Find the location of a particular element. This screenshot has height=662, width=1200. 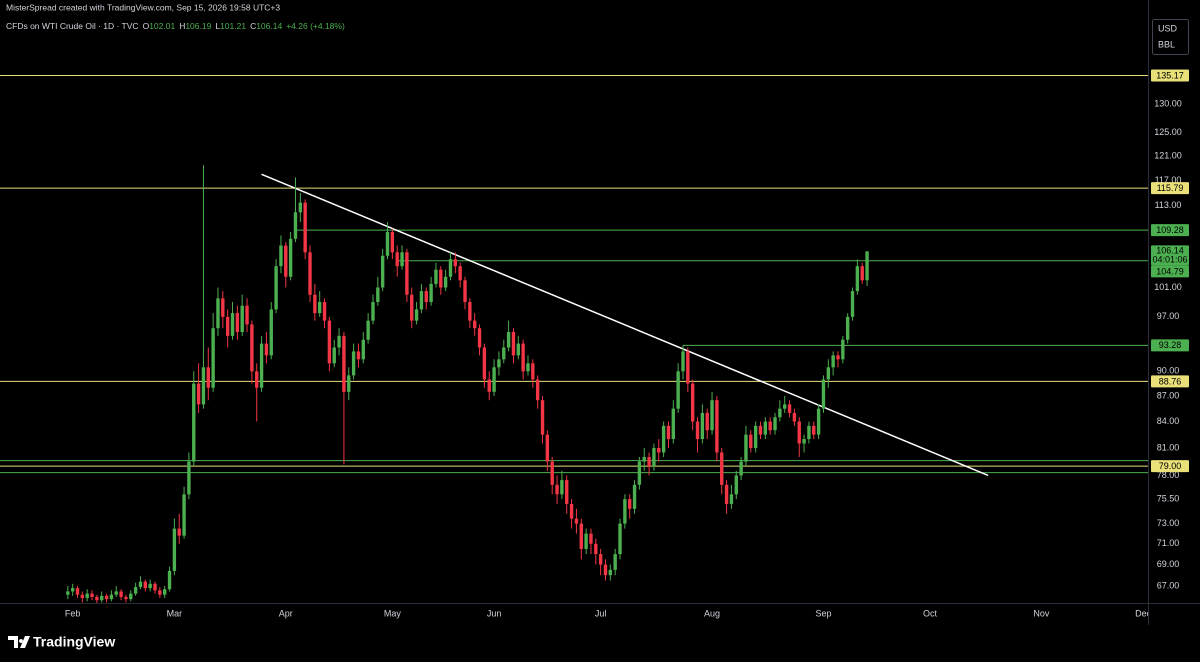

currency: USD is located at coordinates (1168, 28).